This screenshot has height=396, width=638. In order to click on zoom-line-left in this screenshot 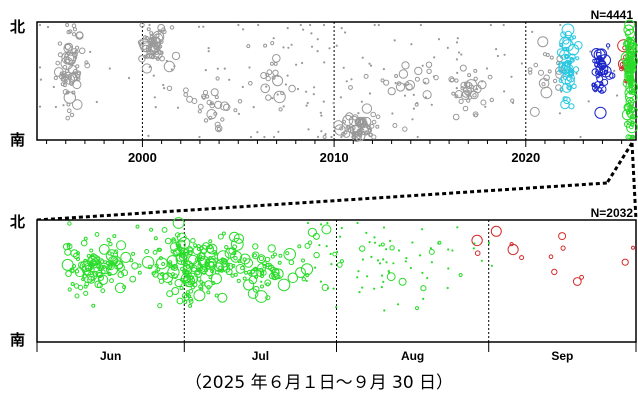, I will do `click(322, 201)`.